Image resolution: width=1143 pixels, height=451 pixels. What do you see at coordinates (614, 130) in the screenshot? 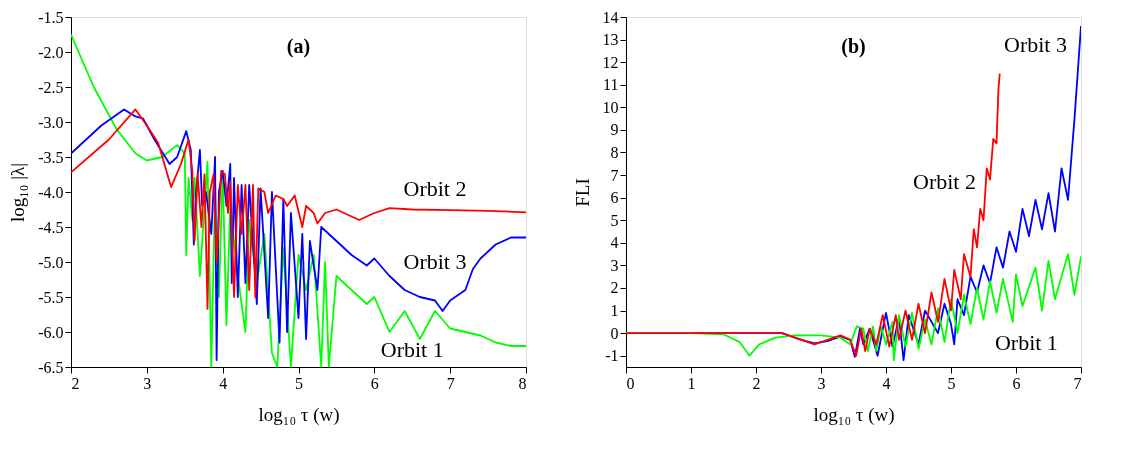
I see `y-tick-label: 9` at bounding box center [614, 130].